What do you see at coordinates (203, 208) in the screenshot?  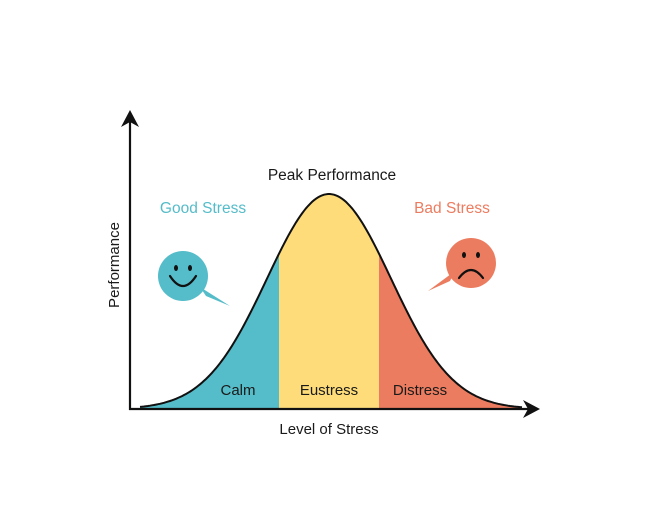 I see `good-stress-label: Good Stress` at bounding box center [203, 208].